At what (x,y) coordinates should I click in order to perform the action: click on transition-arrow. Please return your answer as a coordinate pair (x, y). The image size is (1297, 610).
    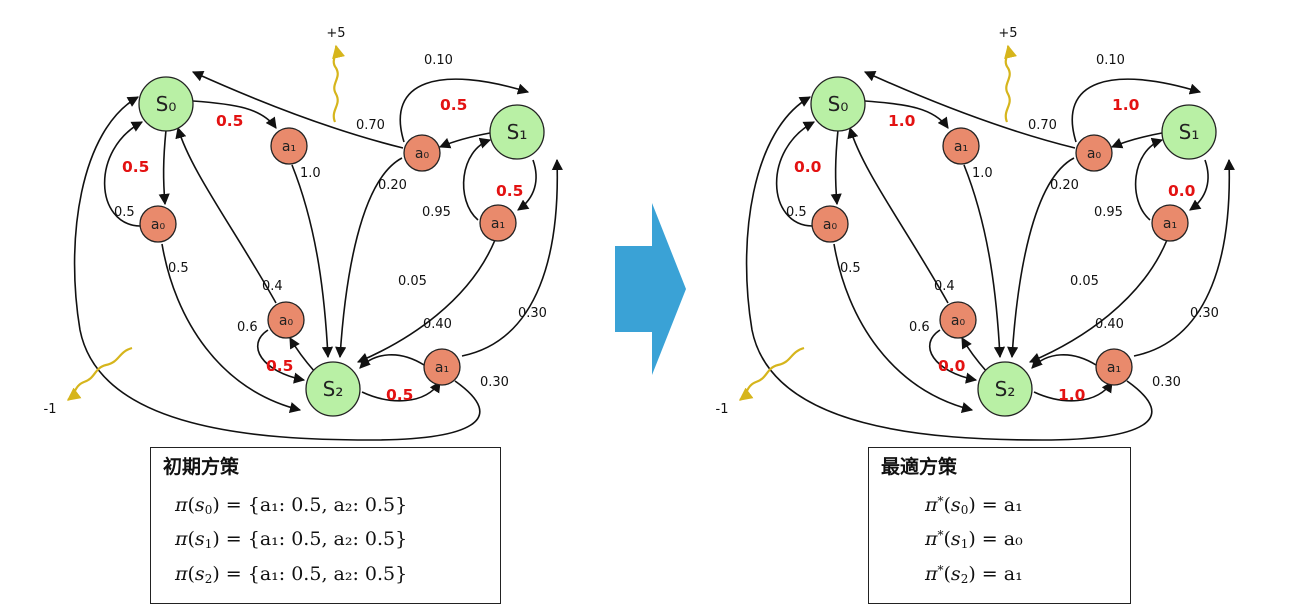
    Looking at the image, I should click on (650, 289).